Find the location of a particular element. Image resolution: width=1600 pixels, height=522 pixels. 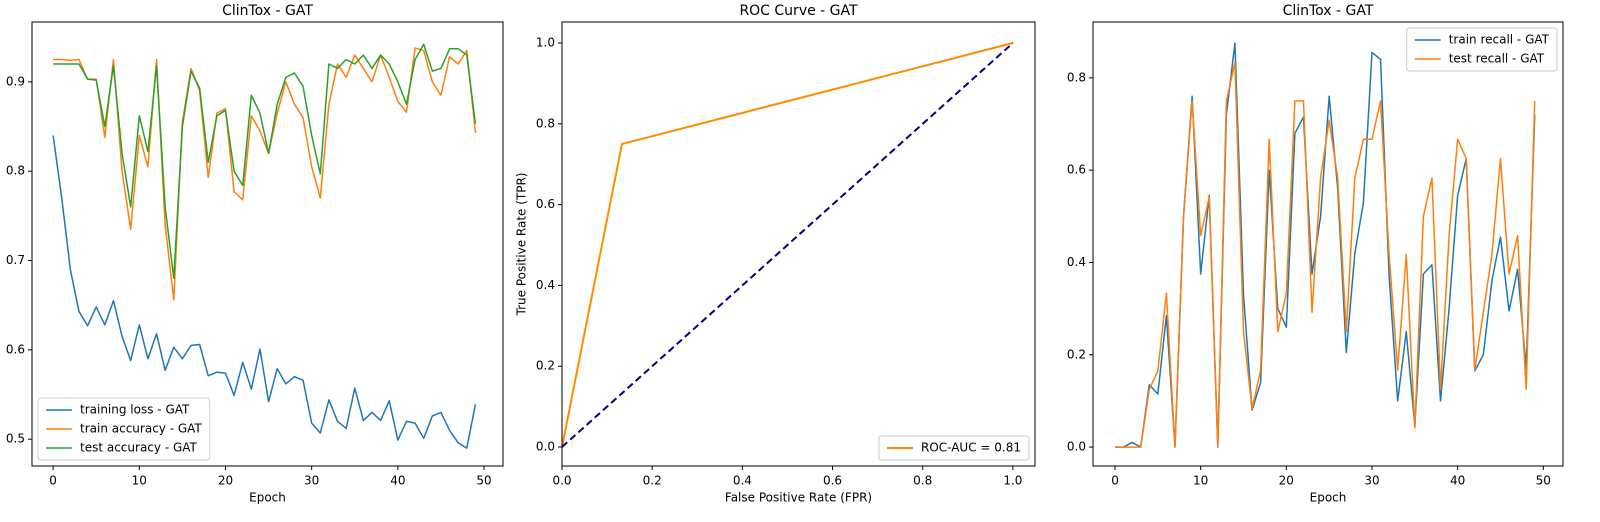

legend-label: train accuracy - GAT is located at coordinates (141, 429).